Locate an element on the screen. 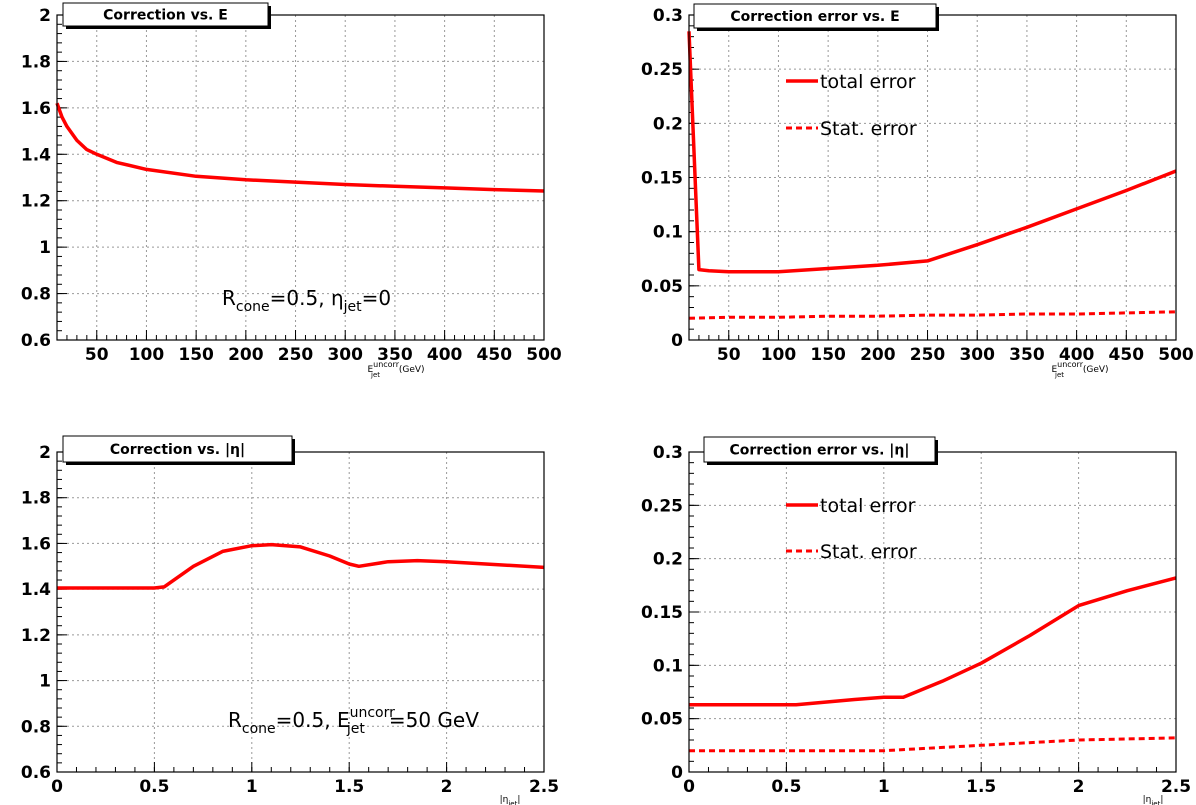  chart-annotation: Rcone=0.5, Euncorr jet =50 GeV is located at coordinates (353, 721).